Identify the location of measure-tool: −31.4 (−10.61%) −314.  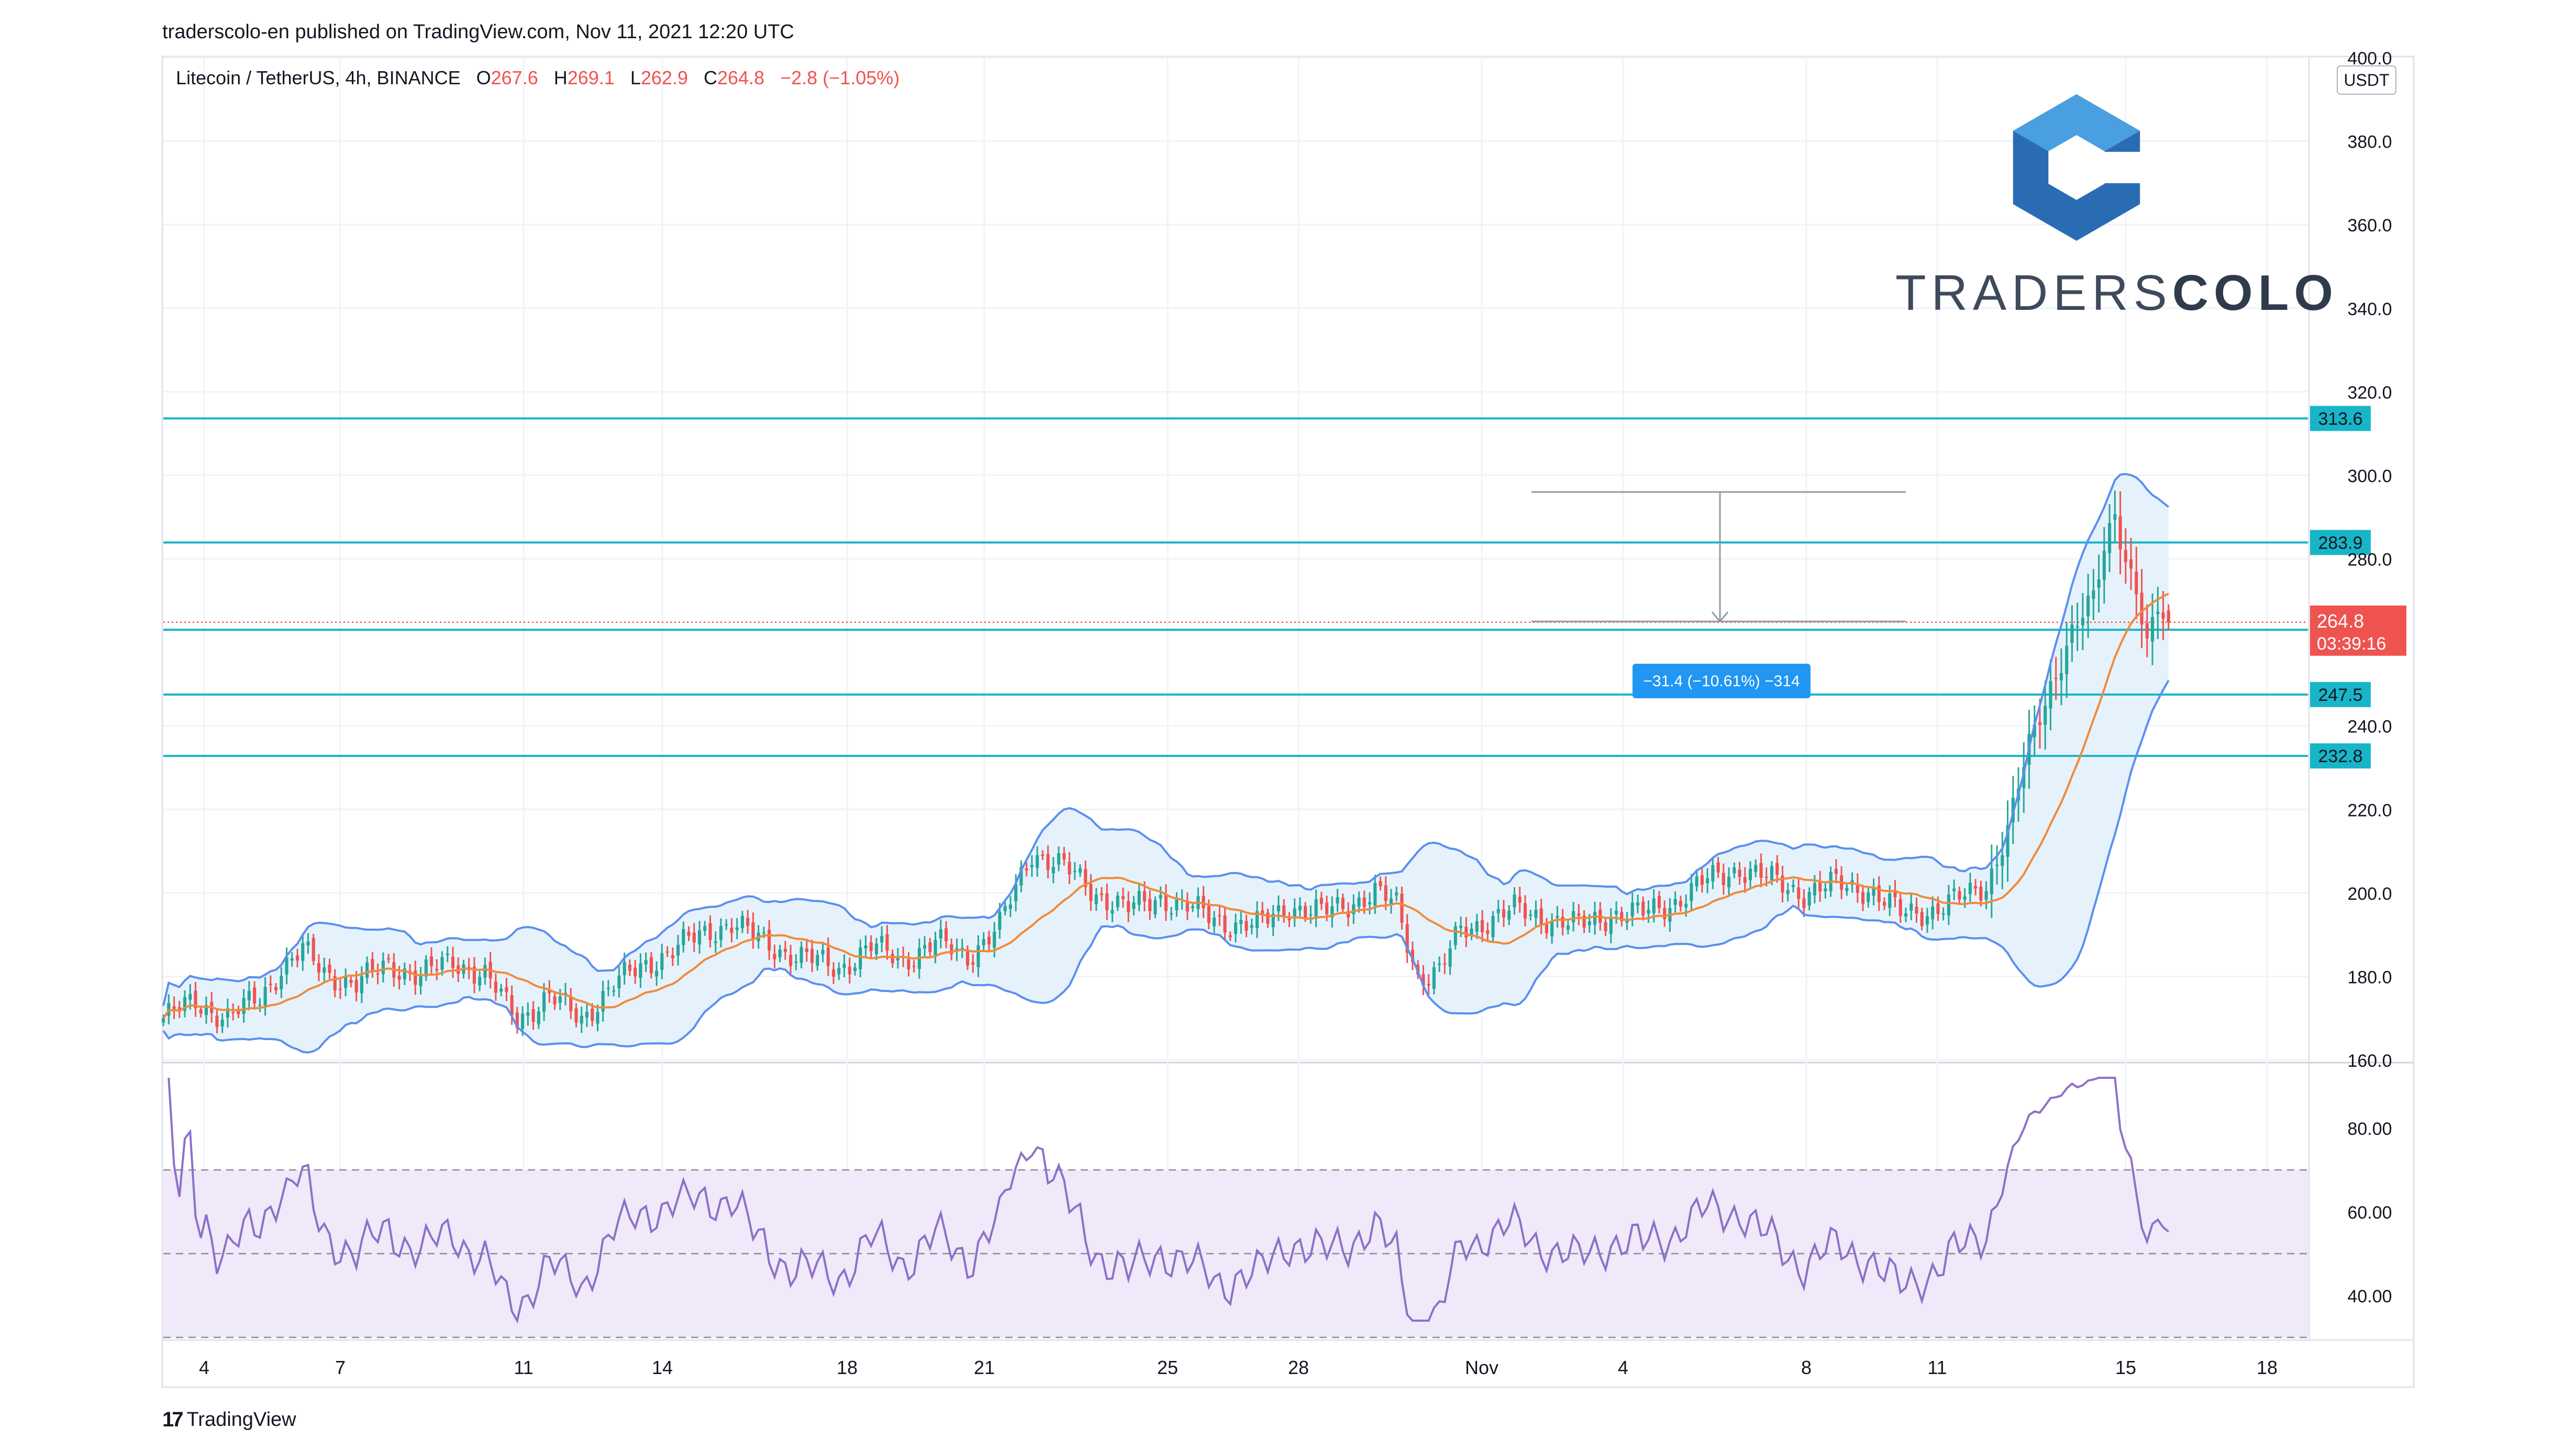
(1718, 594).